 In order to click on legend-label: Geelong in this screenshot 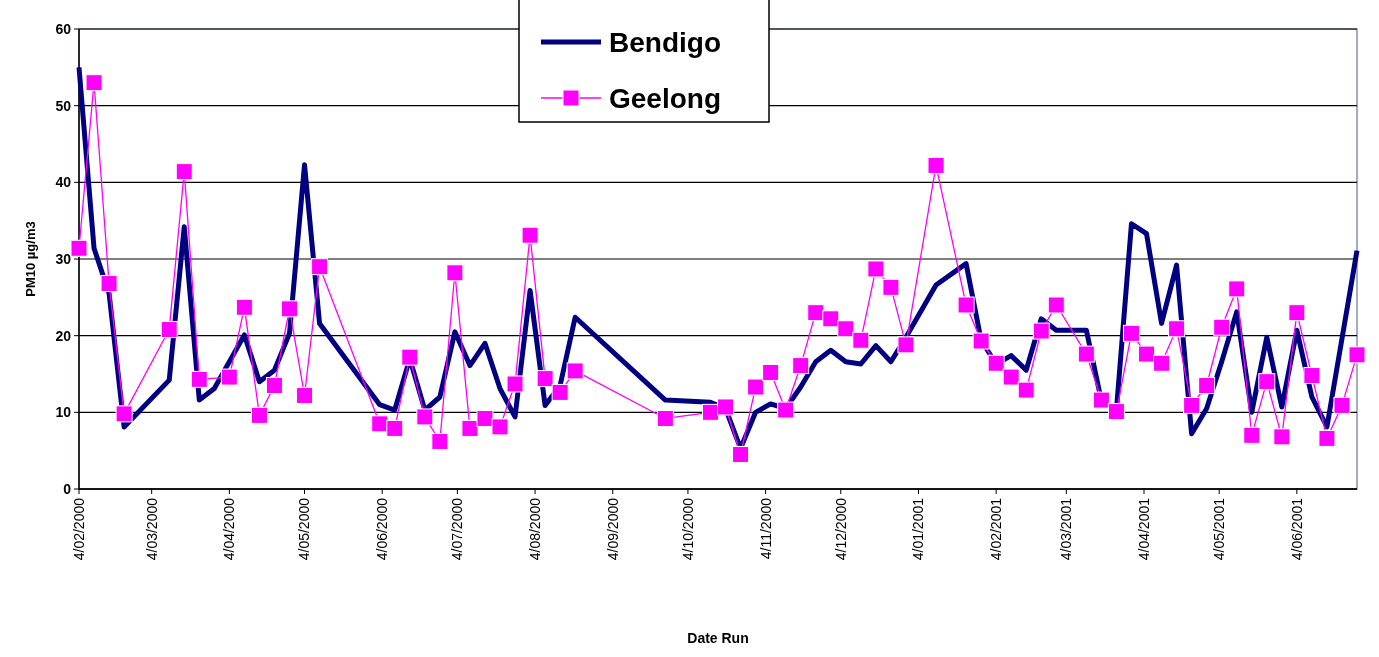, I will do `click(665, 98)`.